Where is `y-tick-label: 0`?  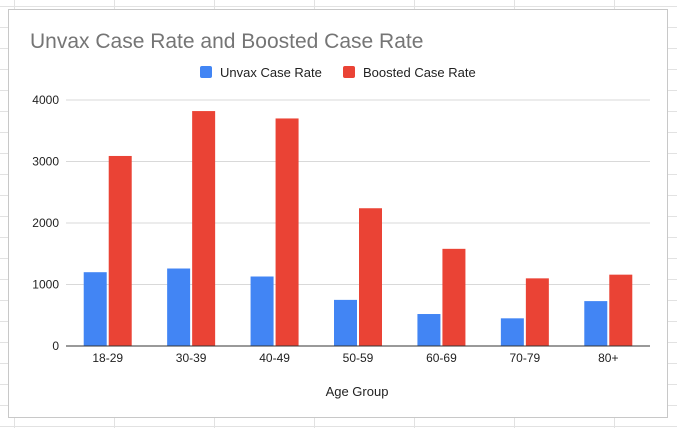 y-tick-label: 0 is located at coordinates (55, 346).